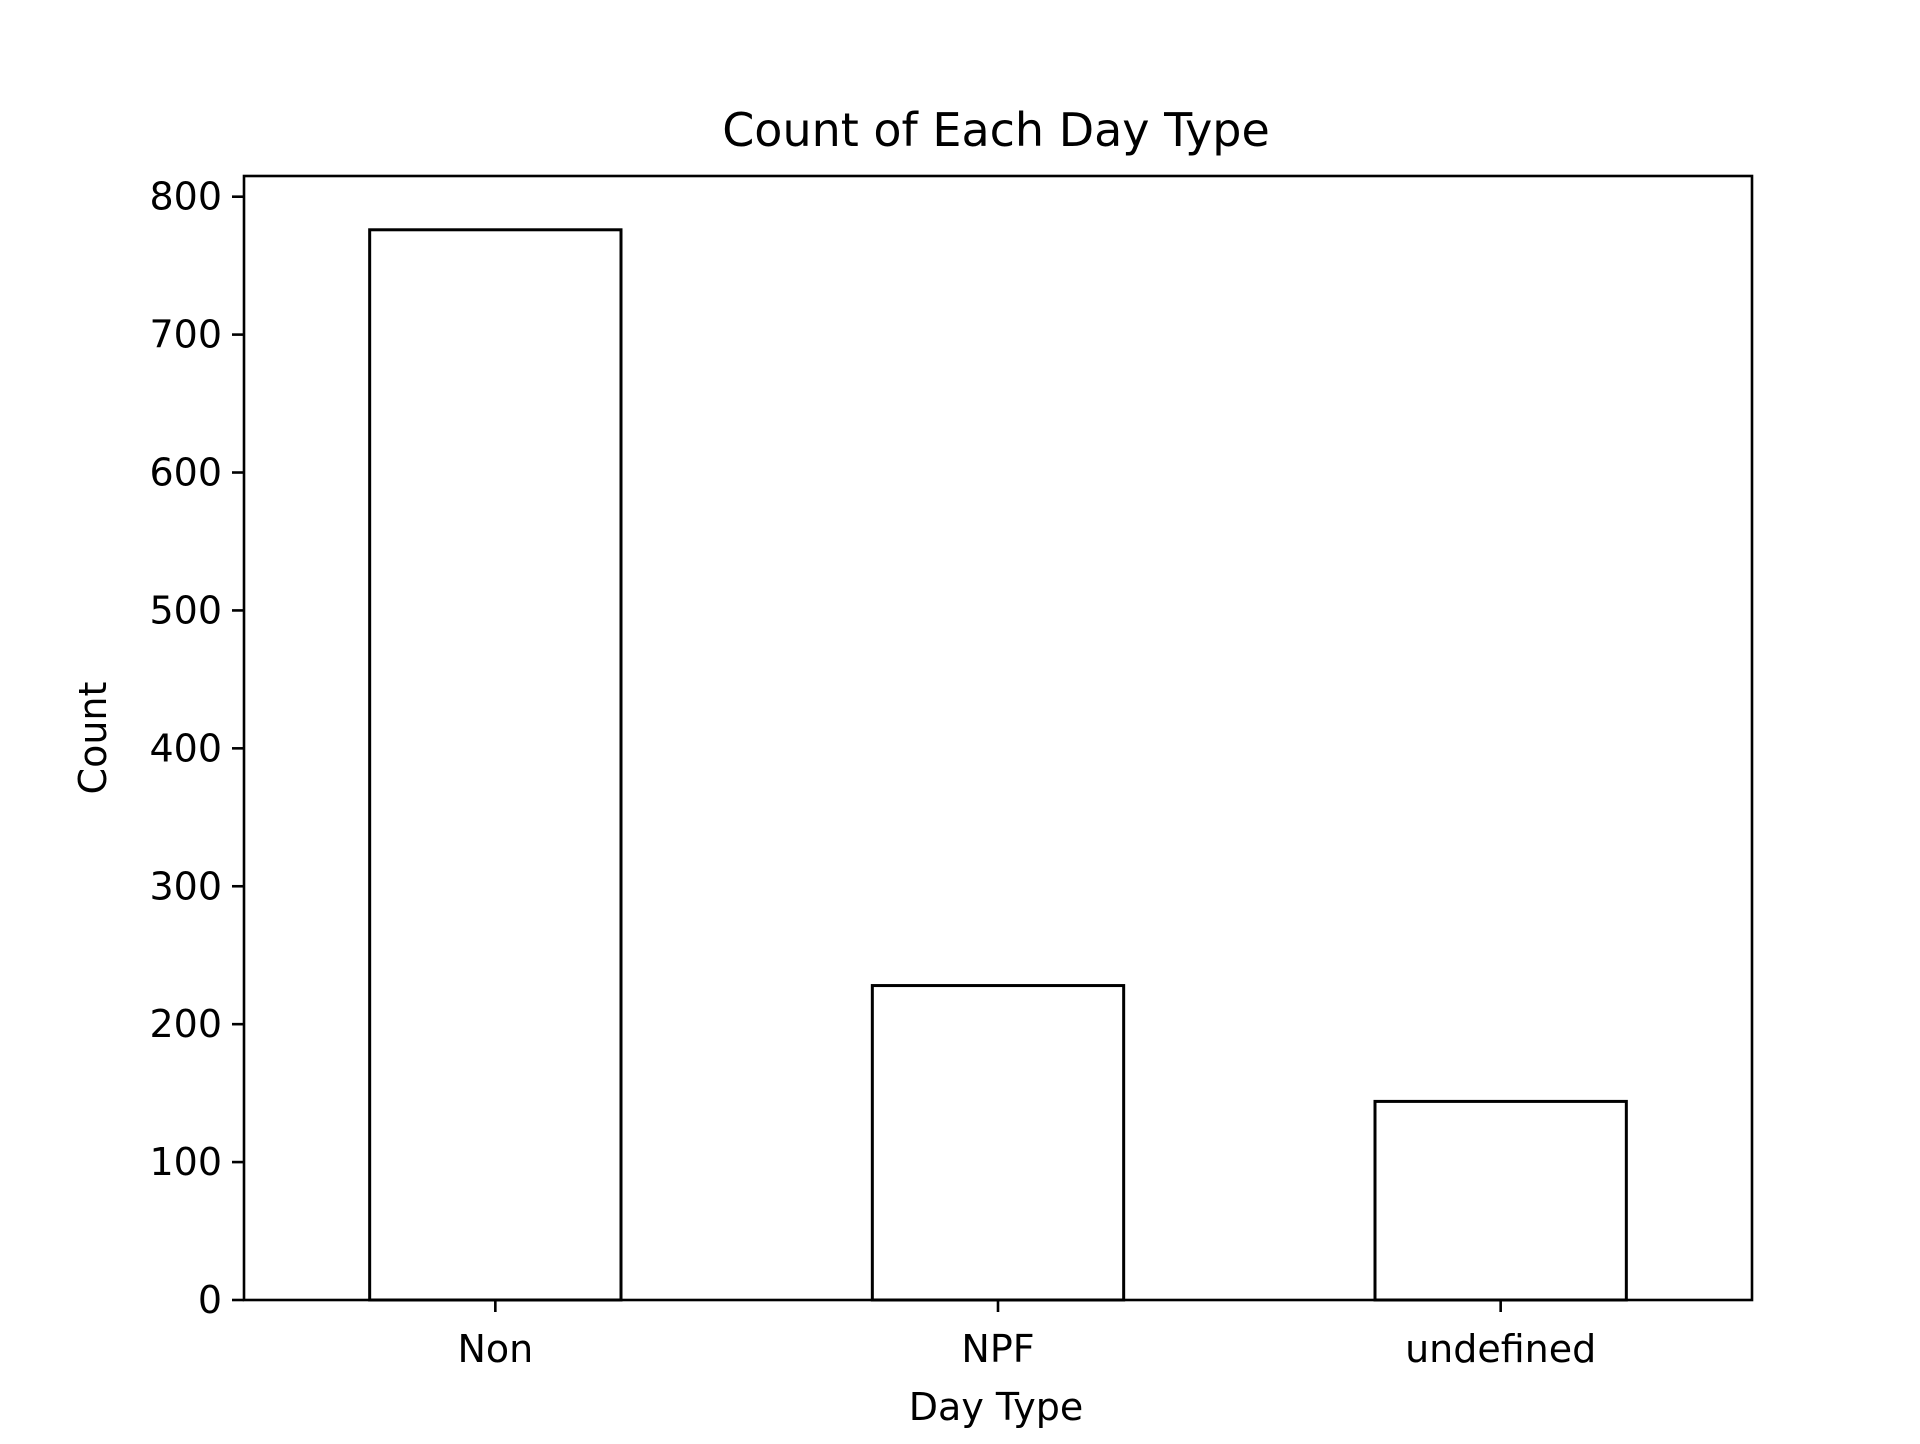  What do you see at coordinates (185, 886) in the screenshot?
I see `y-tick-label: 300` at bounding box center [185, 886].